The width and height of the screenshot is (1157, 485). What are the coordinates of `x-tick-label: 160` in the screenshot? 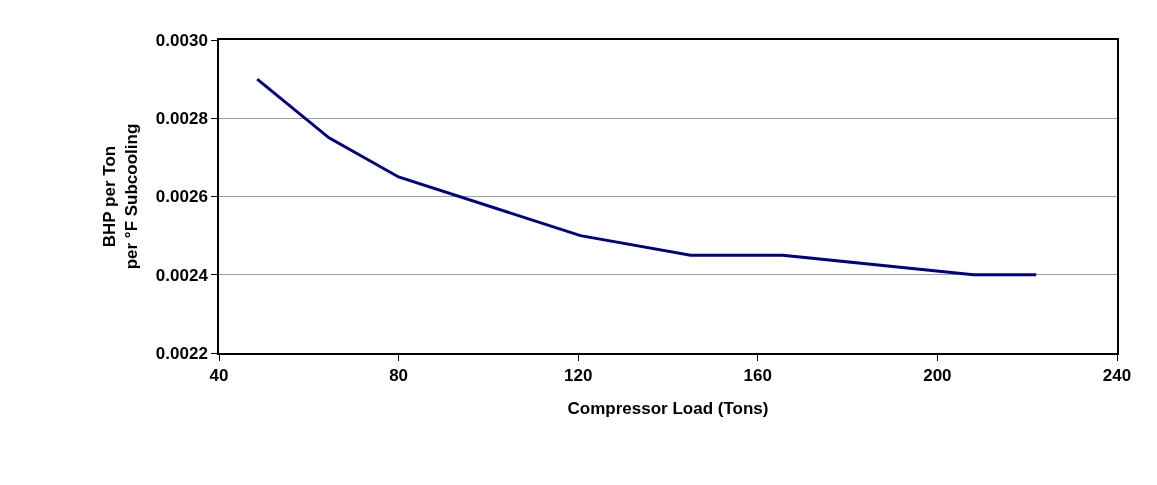 It's located at (757, 376).